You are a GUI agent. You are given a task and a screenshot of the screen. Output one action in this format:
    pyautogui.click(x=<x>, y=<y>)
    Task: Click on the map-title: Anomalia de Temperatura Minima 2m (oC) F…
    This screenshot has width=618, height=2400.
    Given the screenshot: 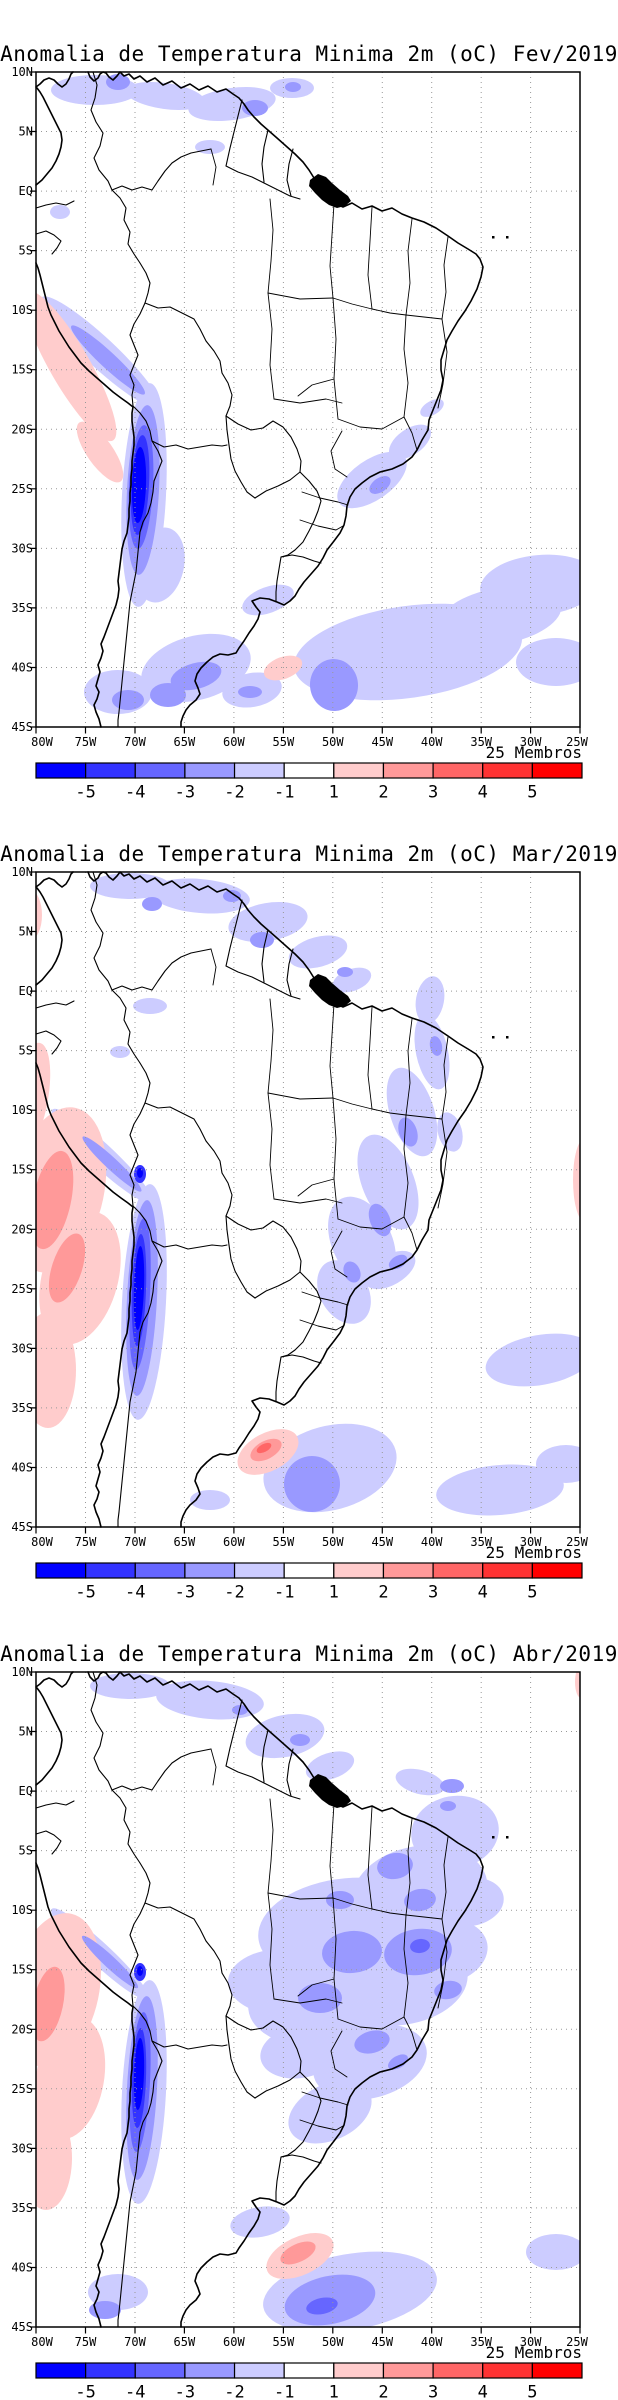 What is the action you would take?
    pyautogui.click(x=309, y=54)
    